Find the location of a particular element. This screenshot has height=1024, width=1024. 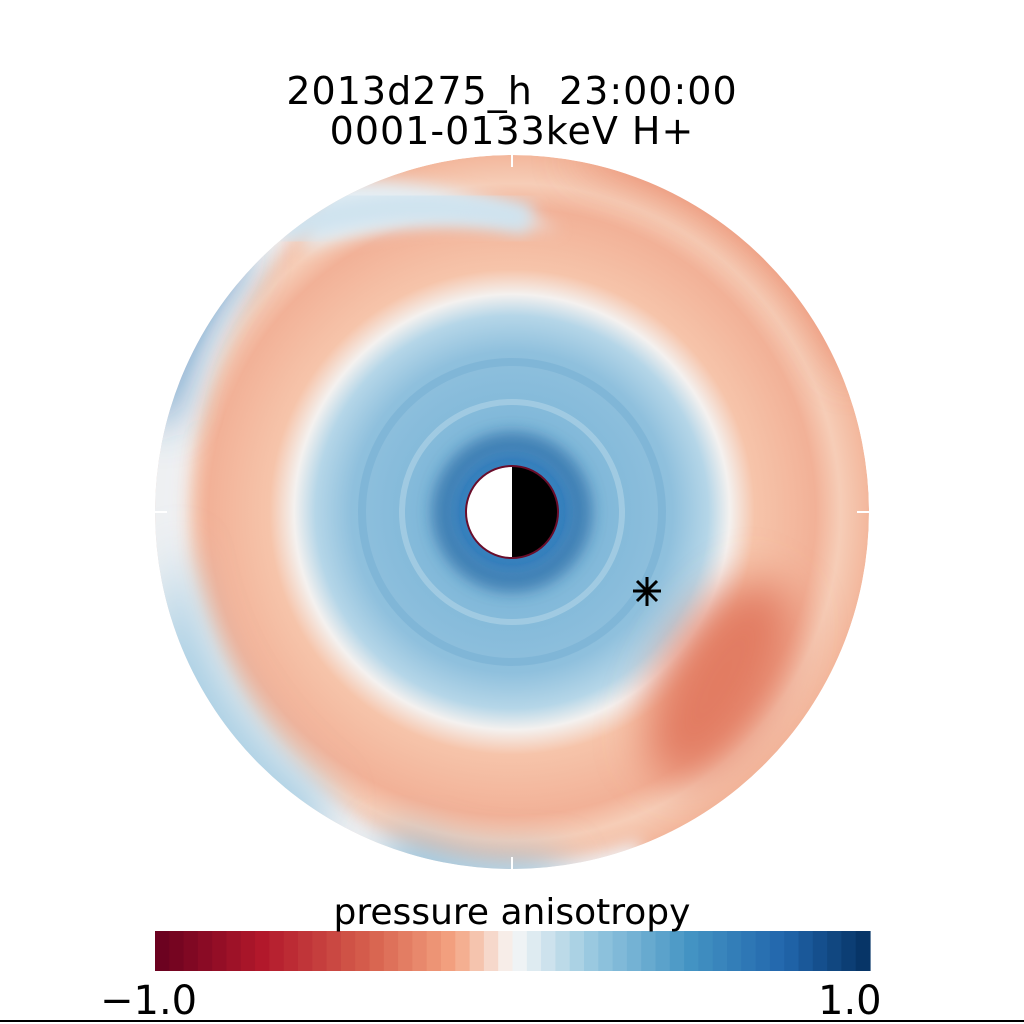

plot-title-line-1: 2013d275_h 23:00:00 is located at coordinates (512, 91).